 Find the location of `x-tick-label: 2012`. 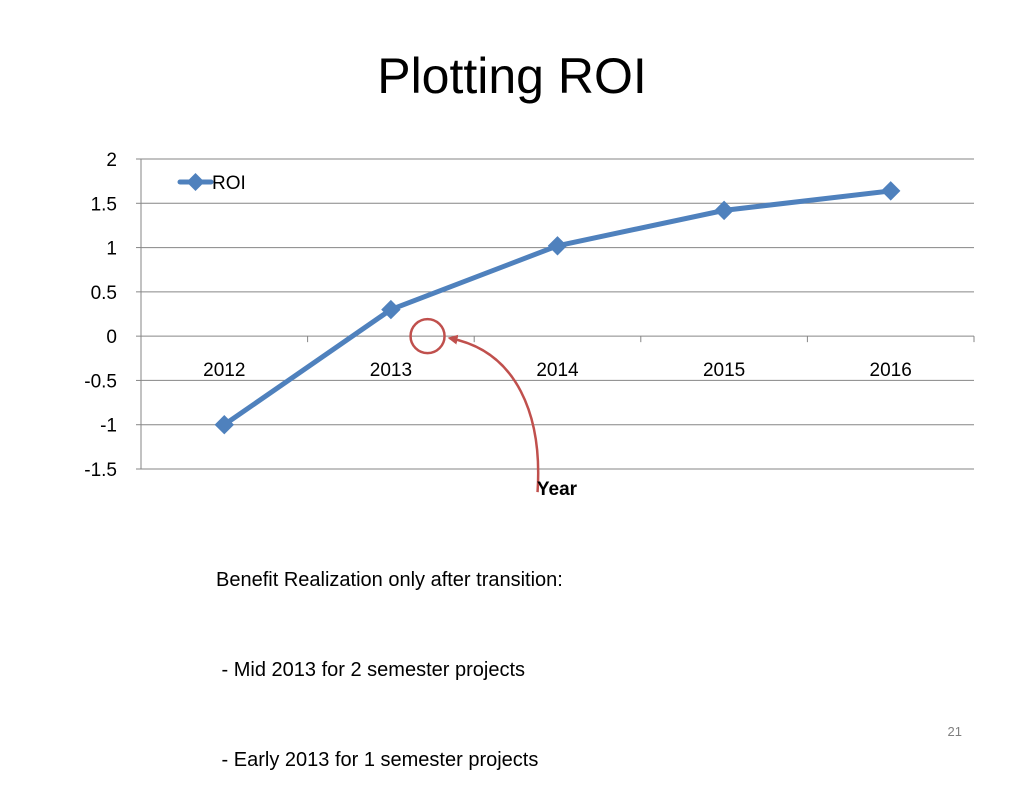

x-tick-label: 2012 is located at coordinates (224, 370).